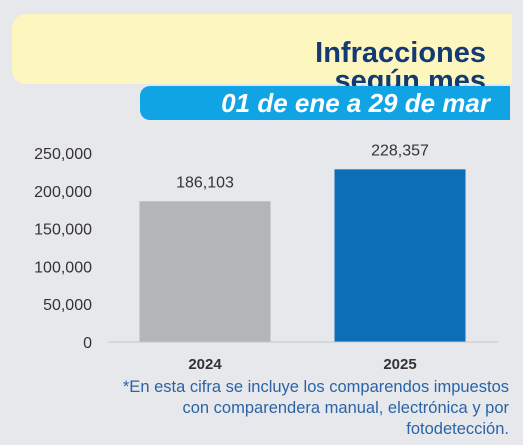 Image resolution: width=523 pixels, height=445 pixels. What do you see at coordinates (67, 305) in the screenshot?
I see `y-tick-label: 50,000` at bounding box center [67, 305].